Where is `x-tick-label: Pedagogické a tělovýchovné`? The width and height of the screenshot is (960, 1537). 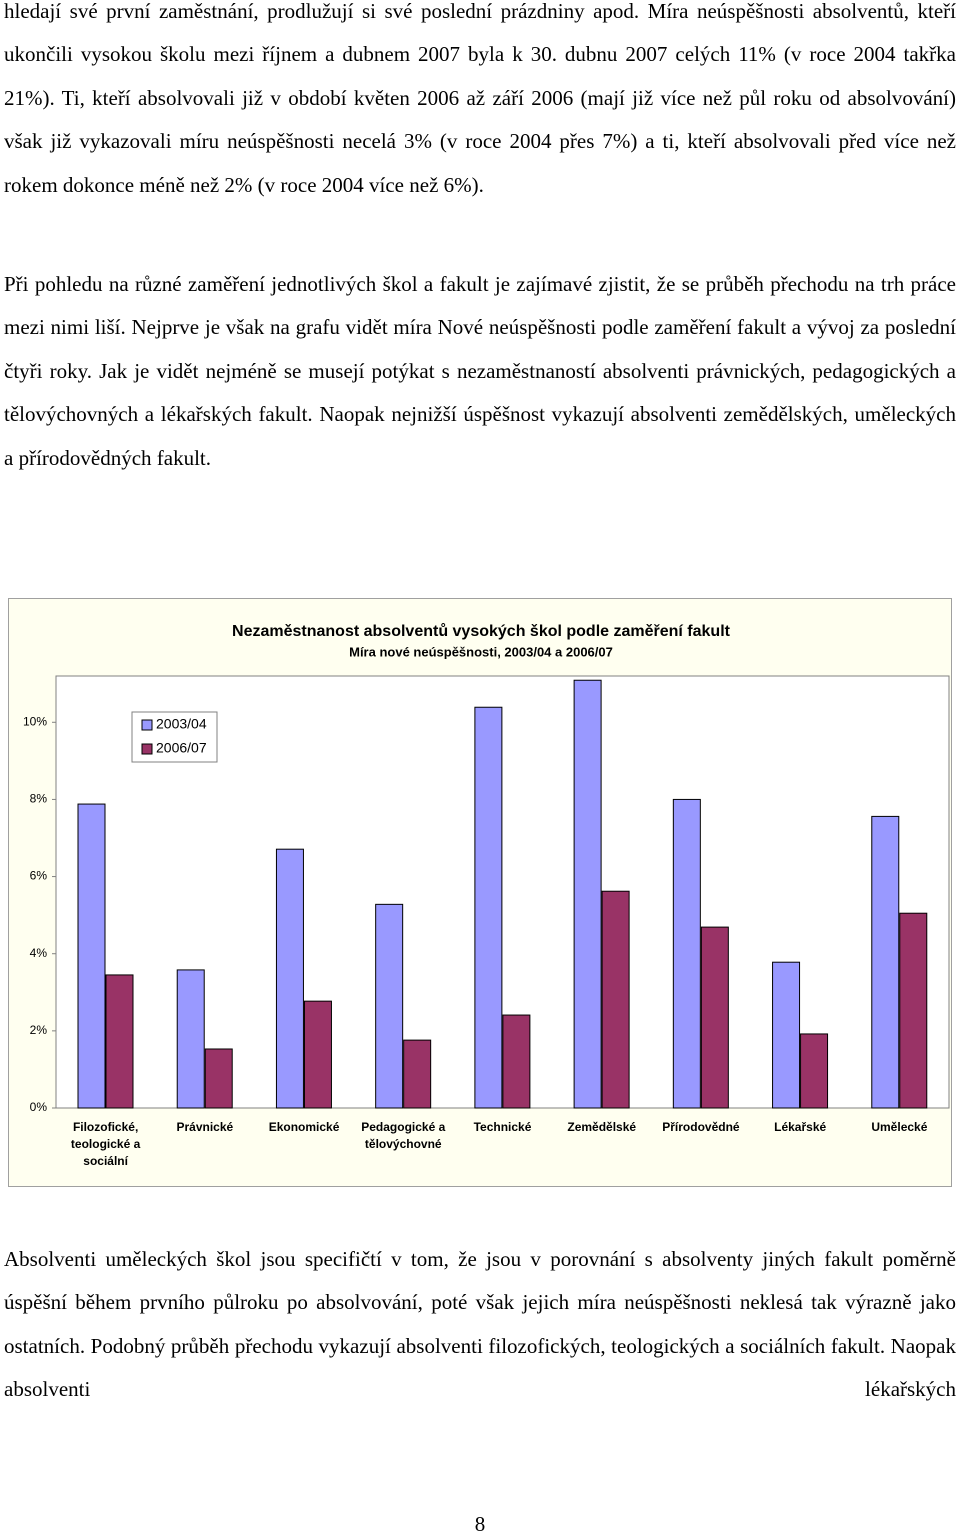
x-tick-label: Pedagogické a tělovýchovné is located at coordinates (403, 1135).